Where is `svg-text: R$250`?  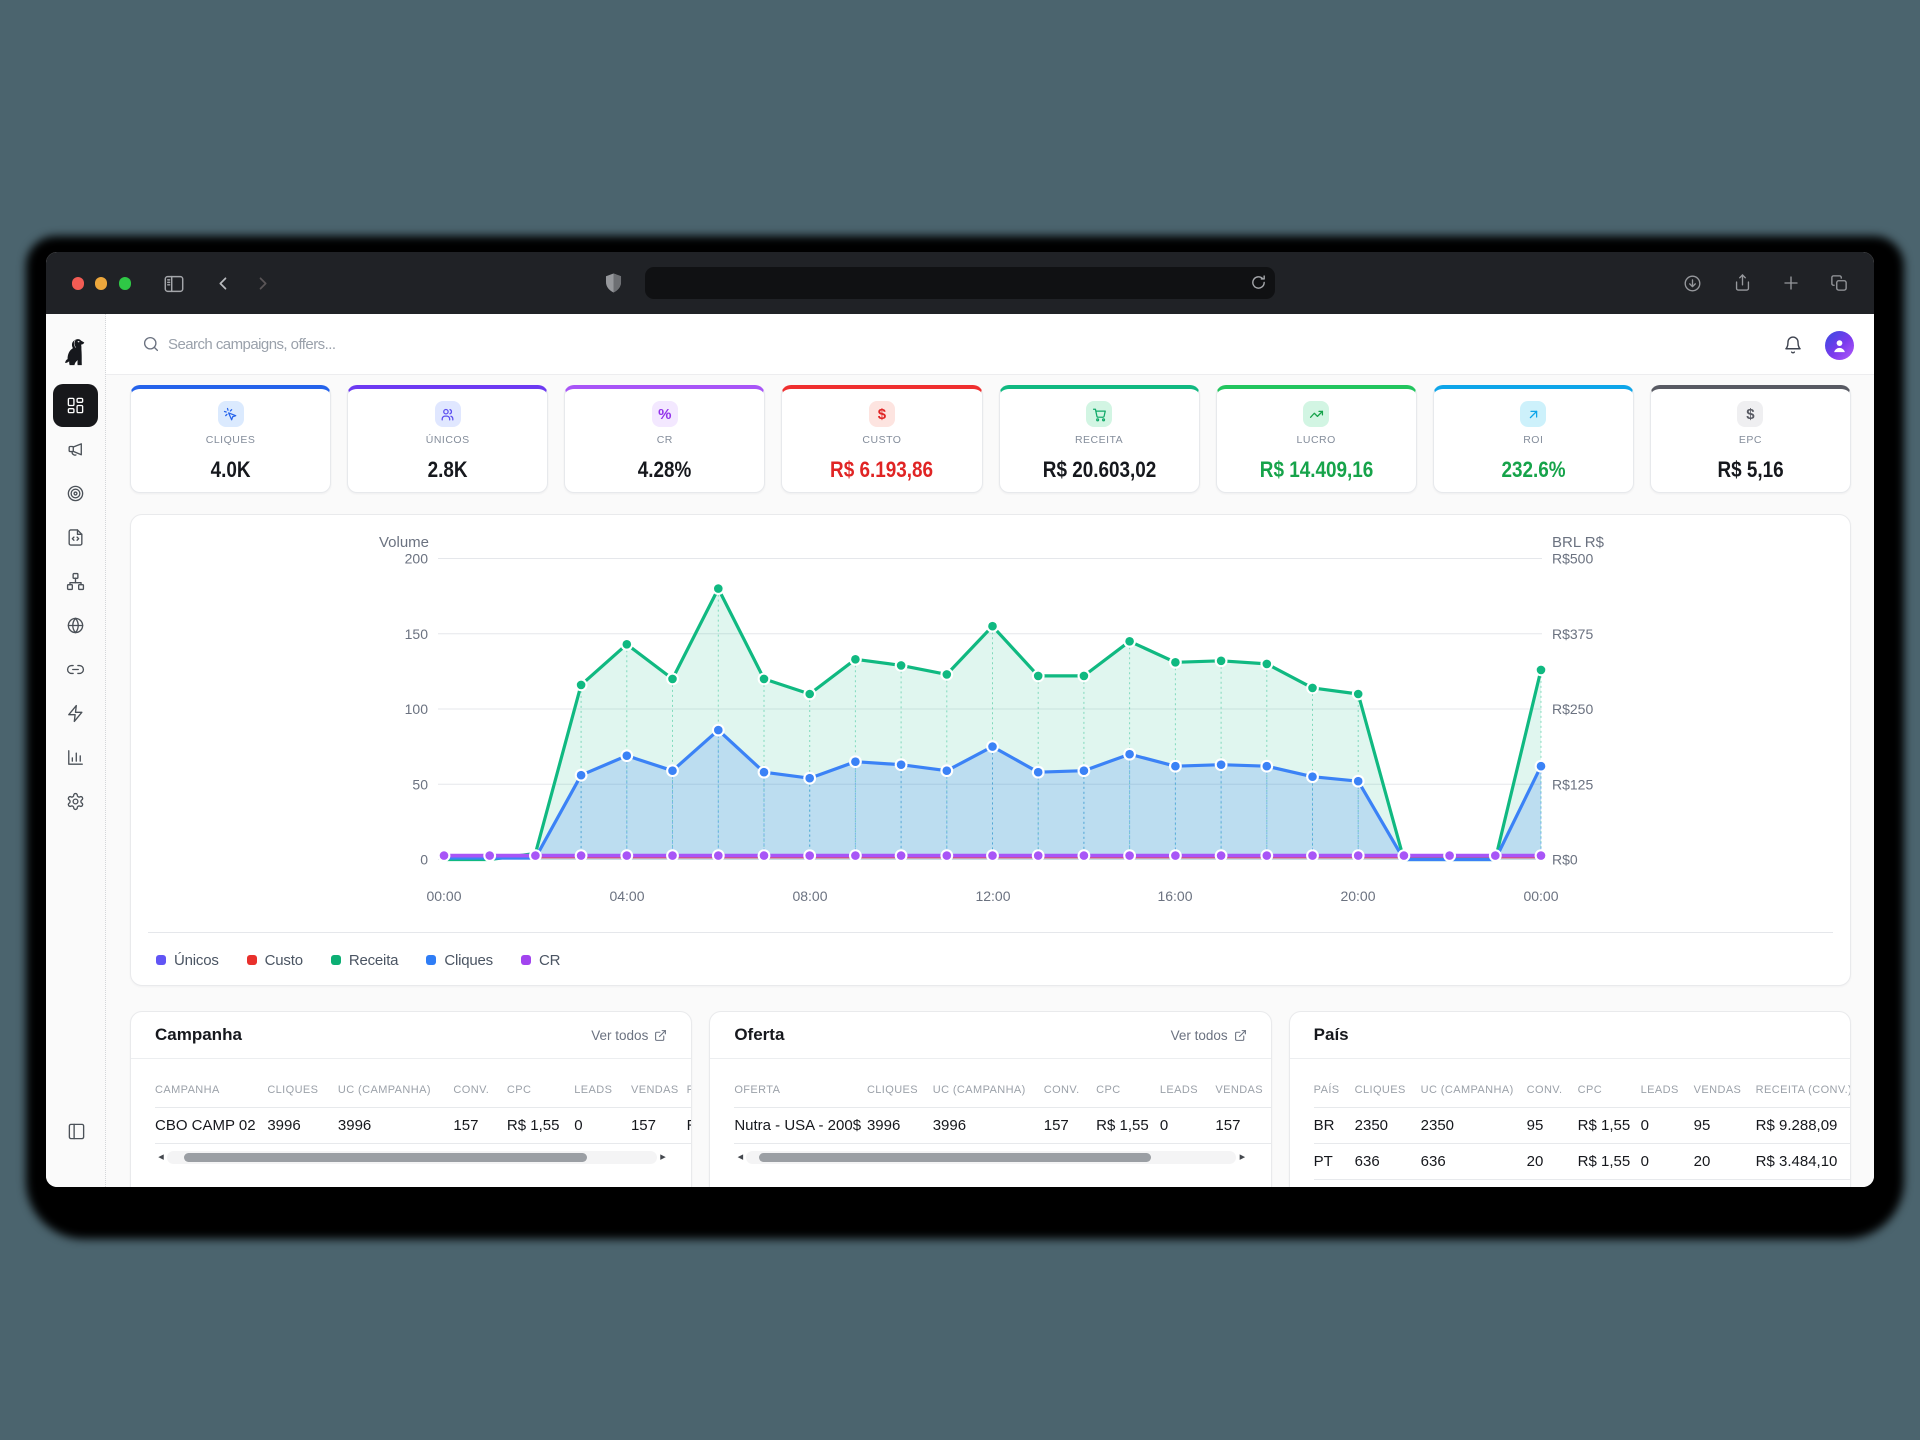 svg-text: R$250 is located at coordinates (1572, 709).